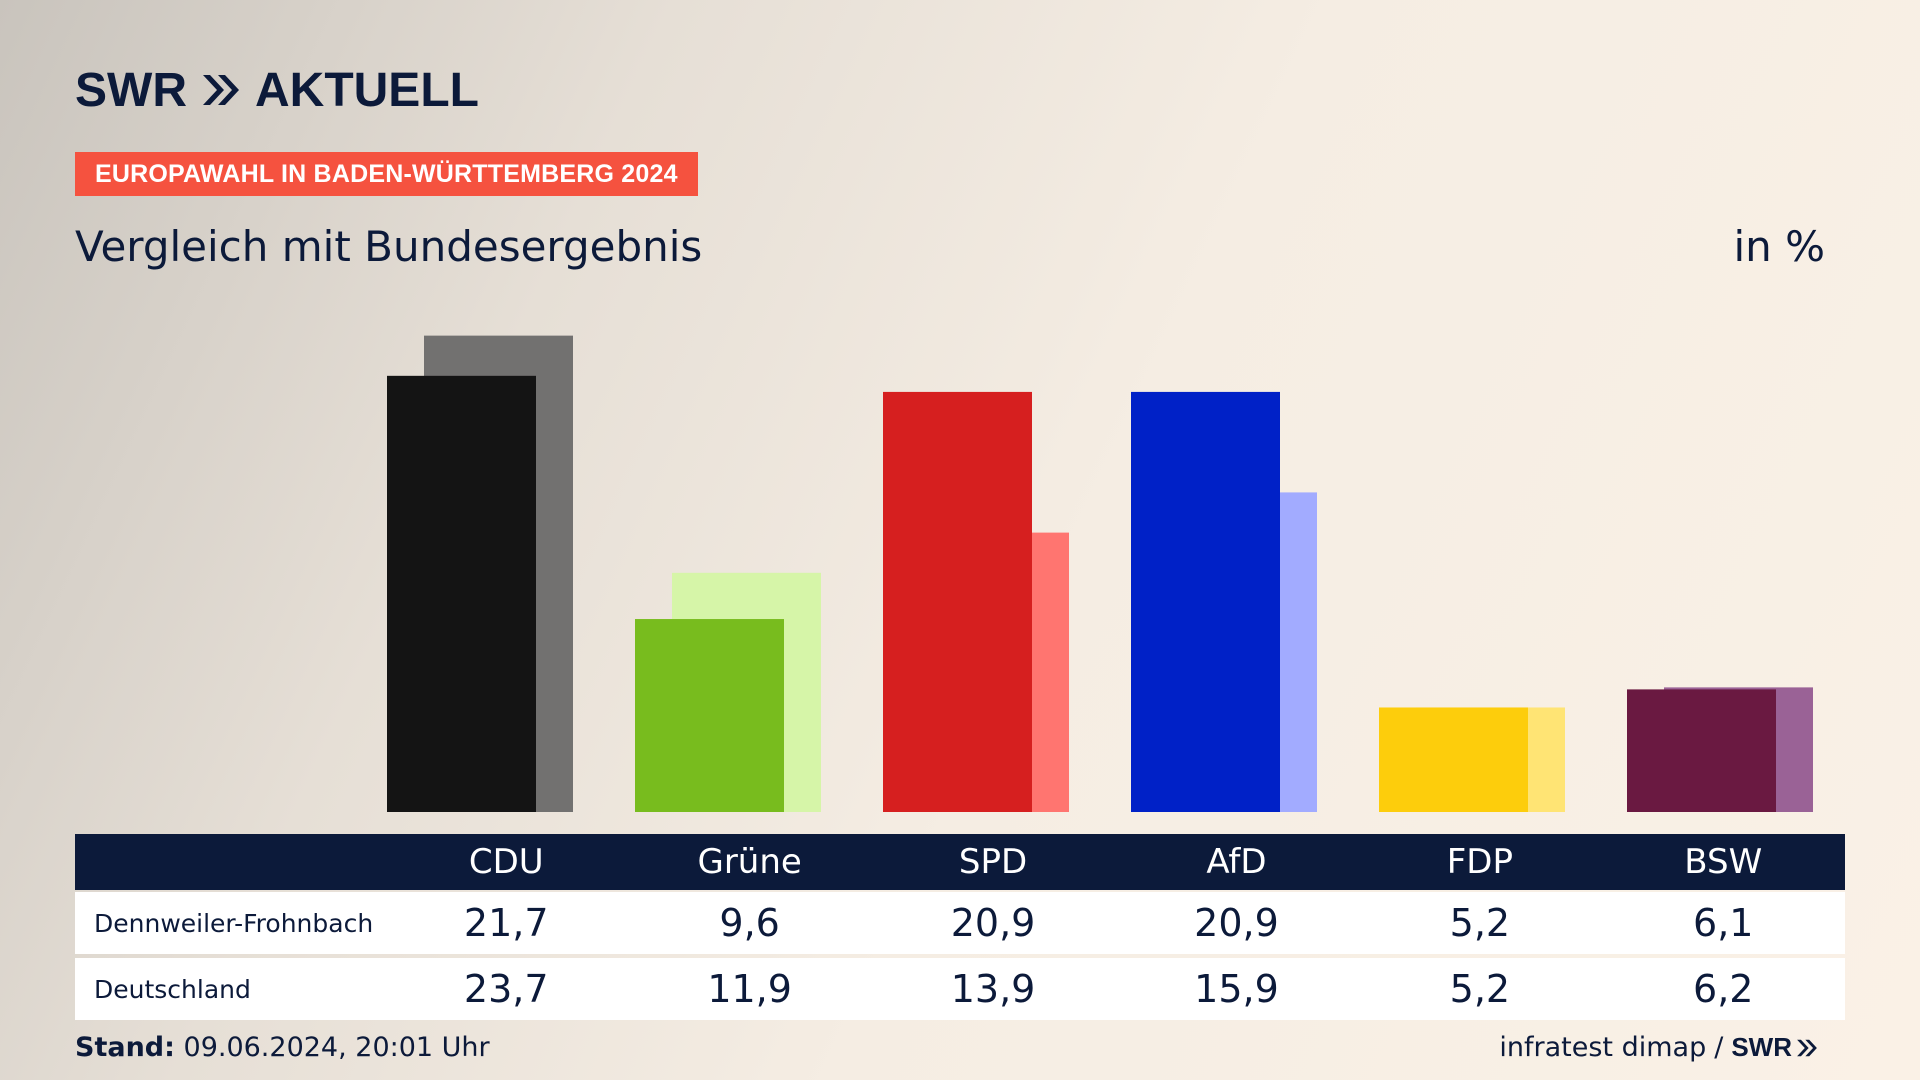 This screenshot has height=1080, width=1920. Describe the element at coordinates (1479, 862) in the screenshot. I see `header-fdp: FDP` at that location.